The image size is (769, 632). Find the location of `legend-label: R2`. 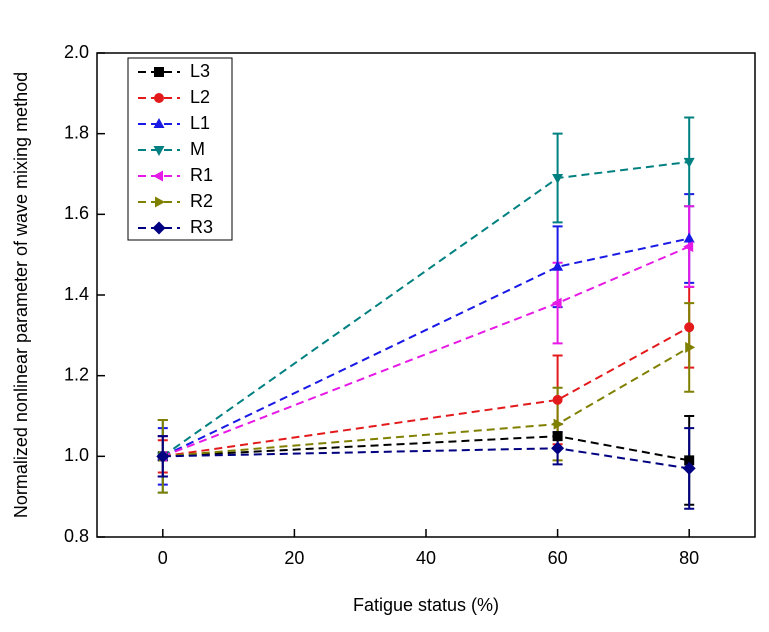

legend-label: R2 is located at coordinates (201, 201).